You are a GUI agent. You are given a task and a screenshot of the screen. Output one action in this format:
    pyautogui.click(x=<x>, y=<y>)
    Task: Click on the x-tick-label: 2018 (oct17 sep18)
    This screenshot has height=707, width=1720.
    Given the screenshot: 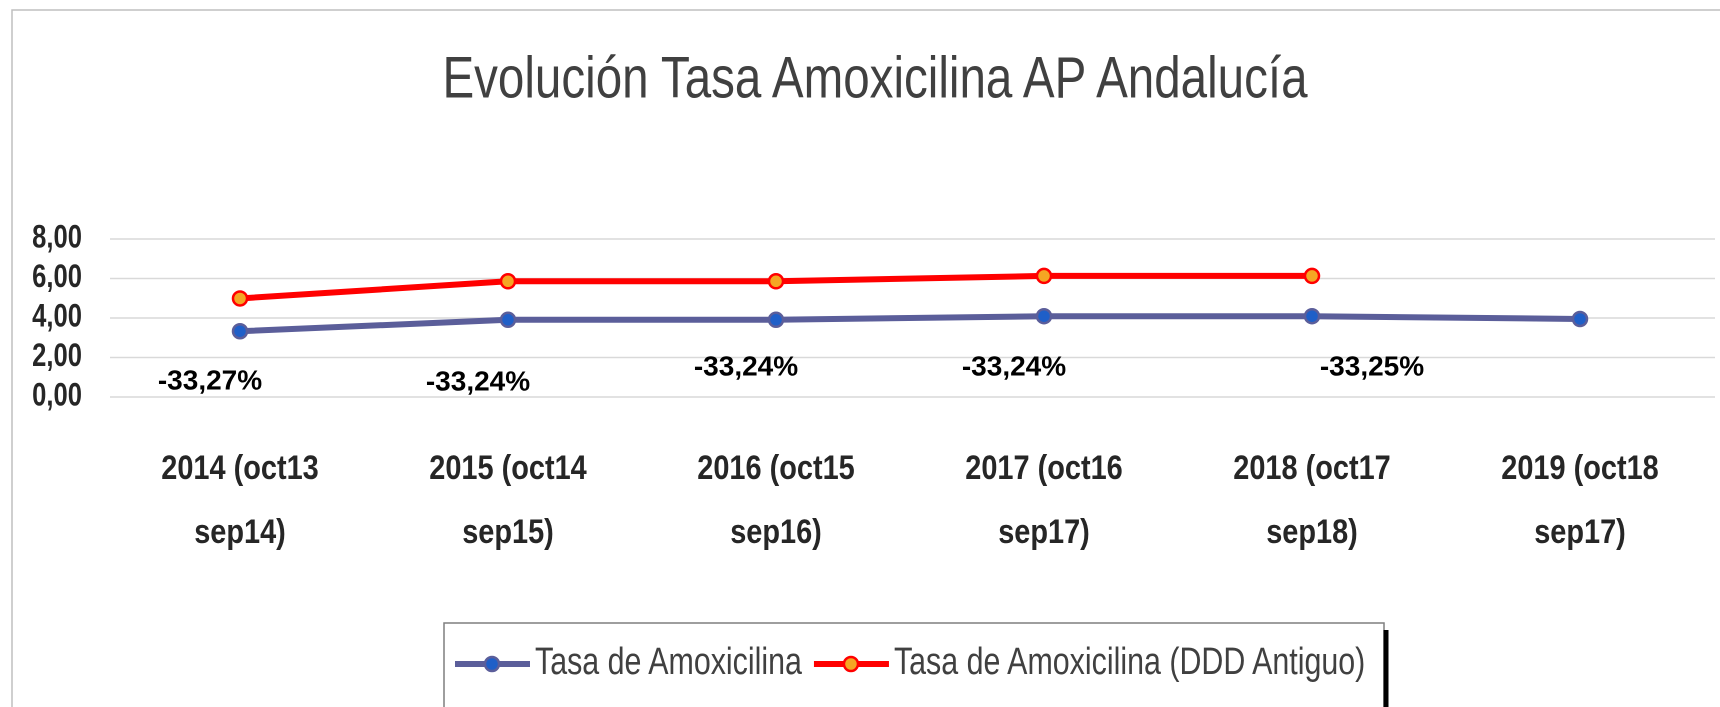 What is the action you would take?
    pyautogui.click(x=1312, y=500)
    